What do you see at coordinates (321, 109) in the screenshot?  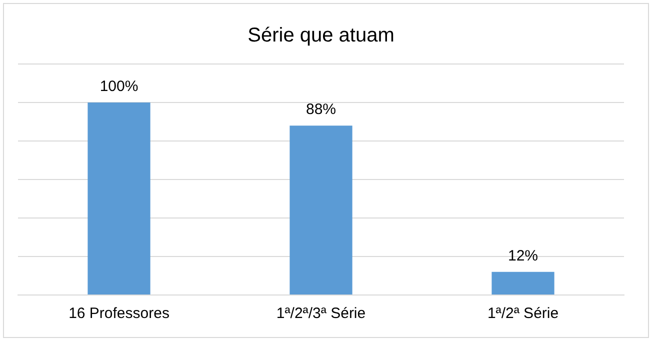 I see `data-label: 88%` at bounding box center [321, 109].